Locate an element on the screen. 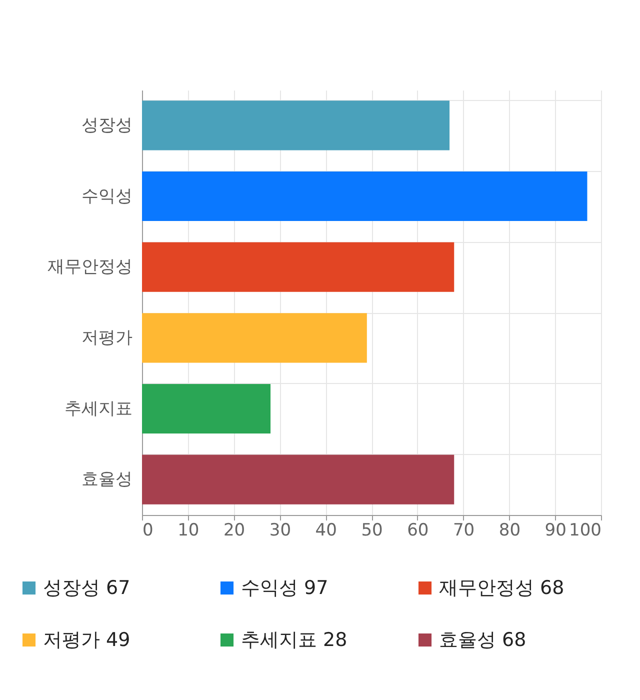 The image size is (640, 700). legend-label: 추세지표 28 is located at coordinates (294, 640).